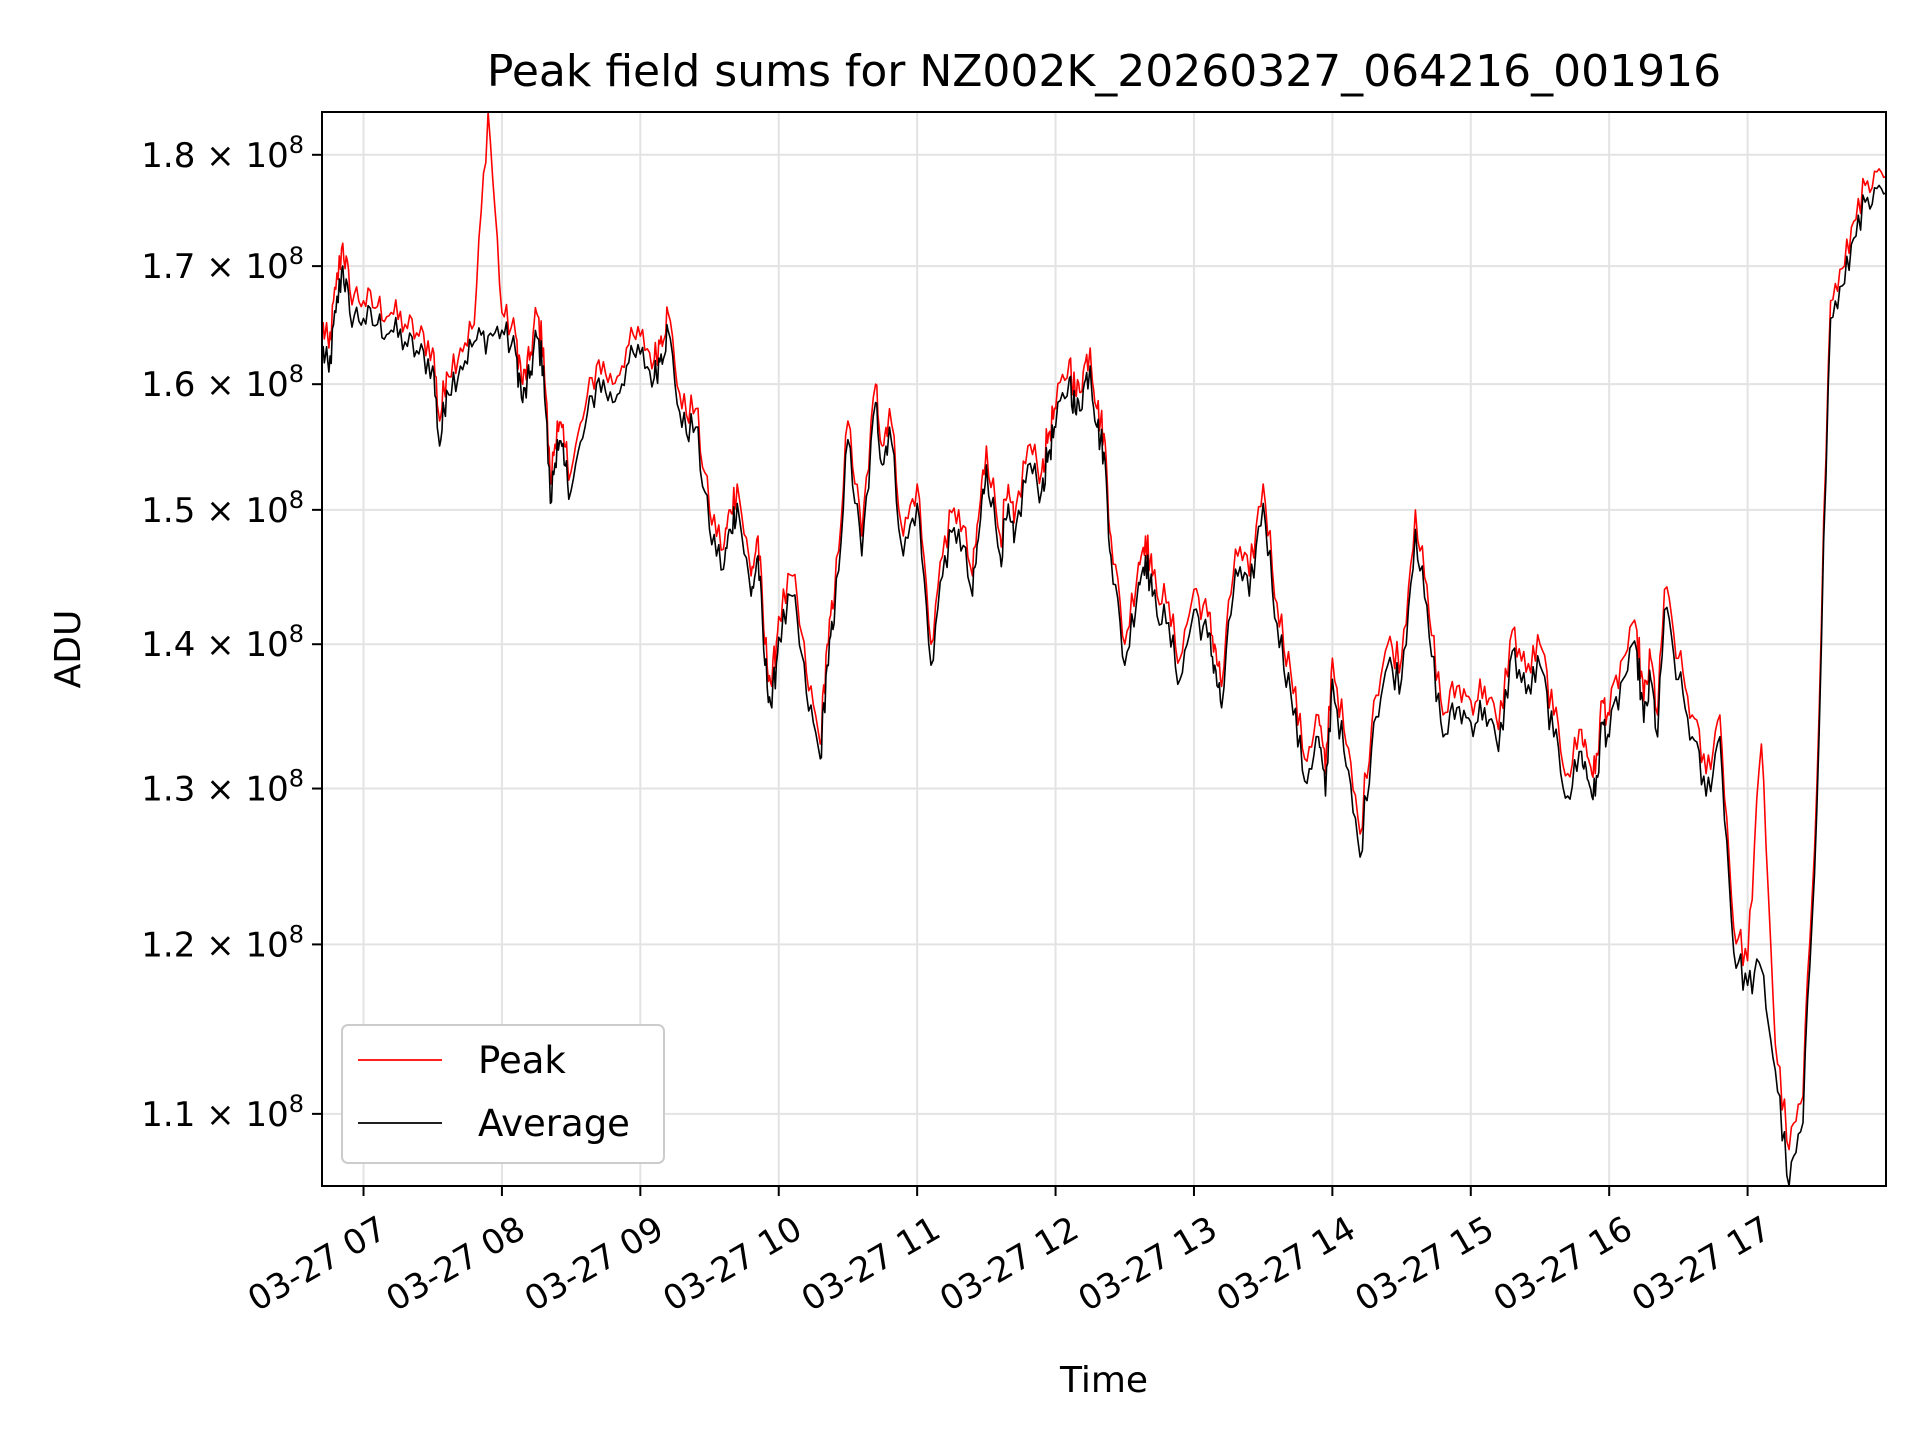  Describe the element at coordinates (522, 1060) in the screenshot. I see `legend-label-peak: Peak` at that location.